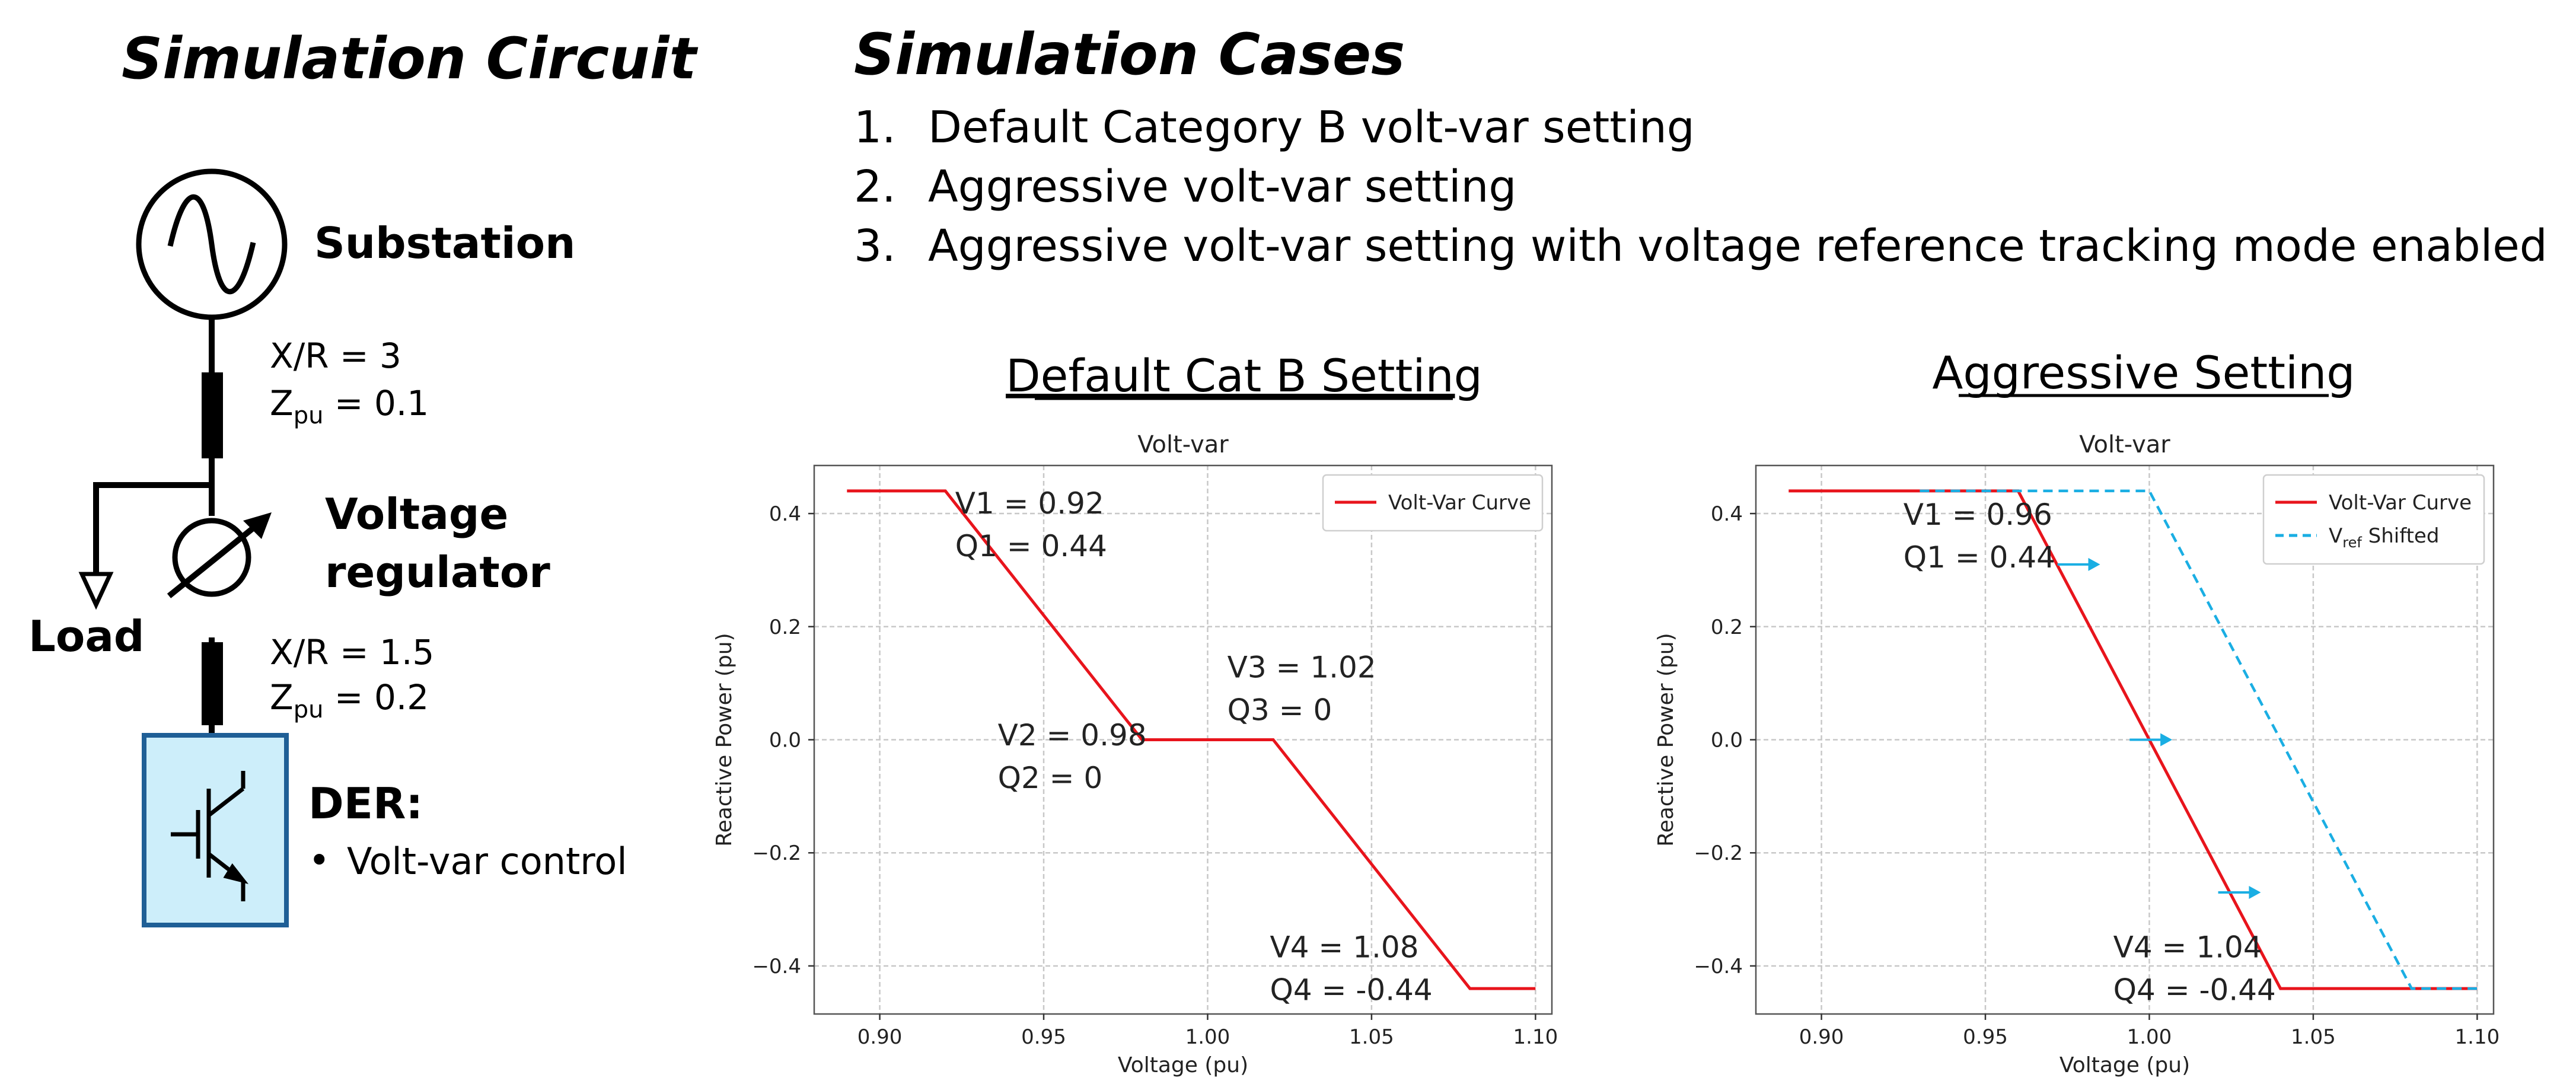 This screenshot has width=2576, height=1081. Describe the element at coordinates (875, 247) in the screenshot. I see `case-num: 3.` at that location.